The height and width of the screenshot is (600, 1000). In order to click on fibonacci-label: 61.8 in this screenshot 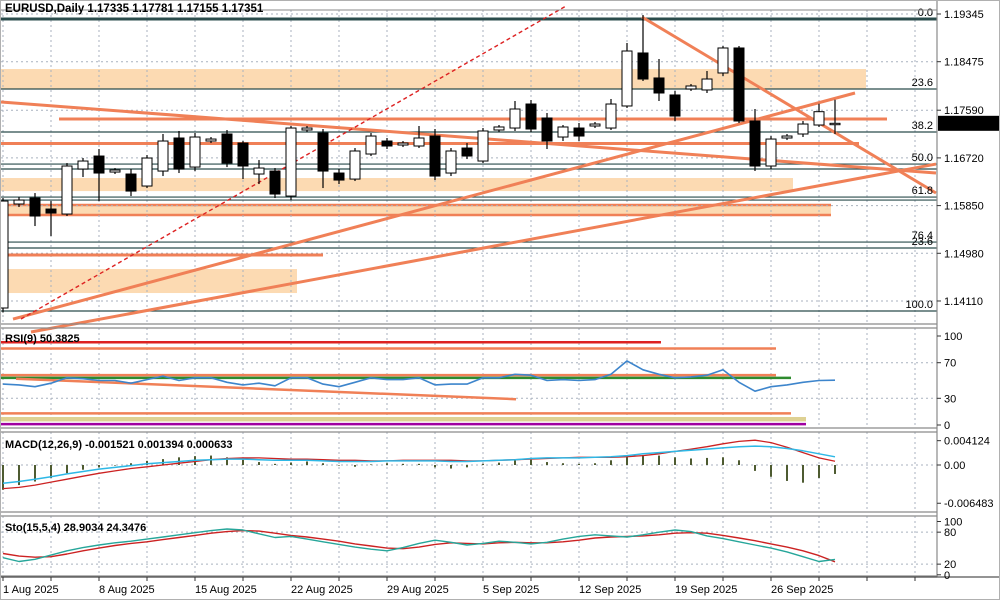, I will do `click(922, 191)`.